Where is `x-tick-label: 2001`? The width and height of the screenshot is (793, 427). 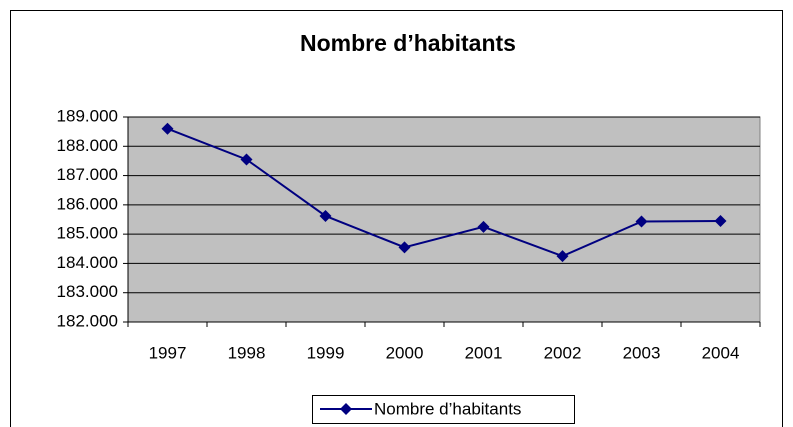
x-tick-label: 2001 is located at coordinates (484, 352).